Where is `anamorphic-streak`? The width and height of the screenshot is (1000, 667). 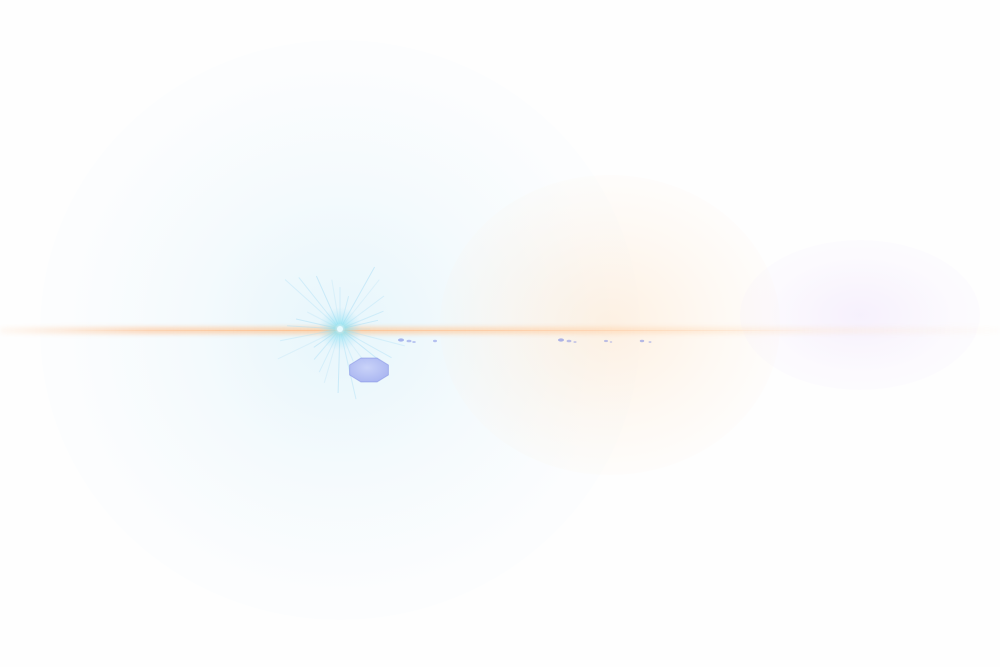
anamorphic-streak is located at coordinates (500, 330).